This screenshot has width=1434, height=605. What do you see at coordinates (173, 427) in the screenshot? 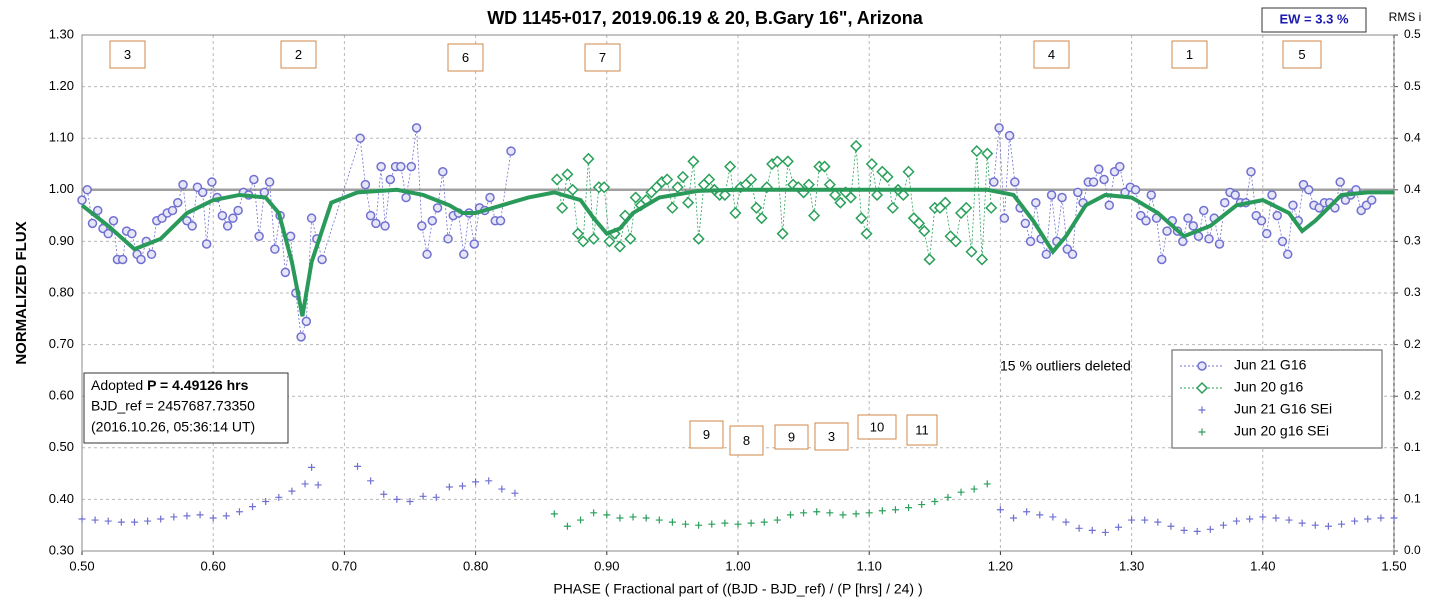
I see `info-date: (2016.10.26, 05:36:14 UT)` at bounding box center [173, 427].